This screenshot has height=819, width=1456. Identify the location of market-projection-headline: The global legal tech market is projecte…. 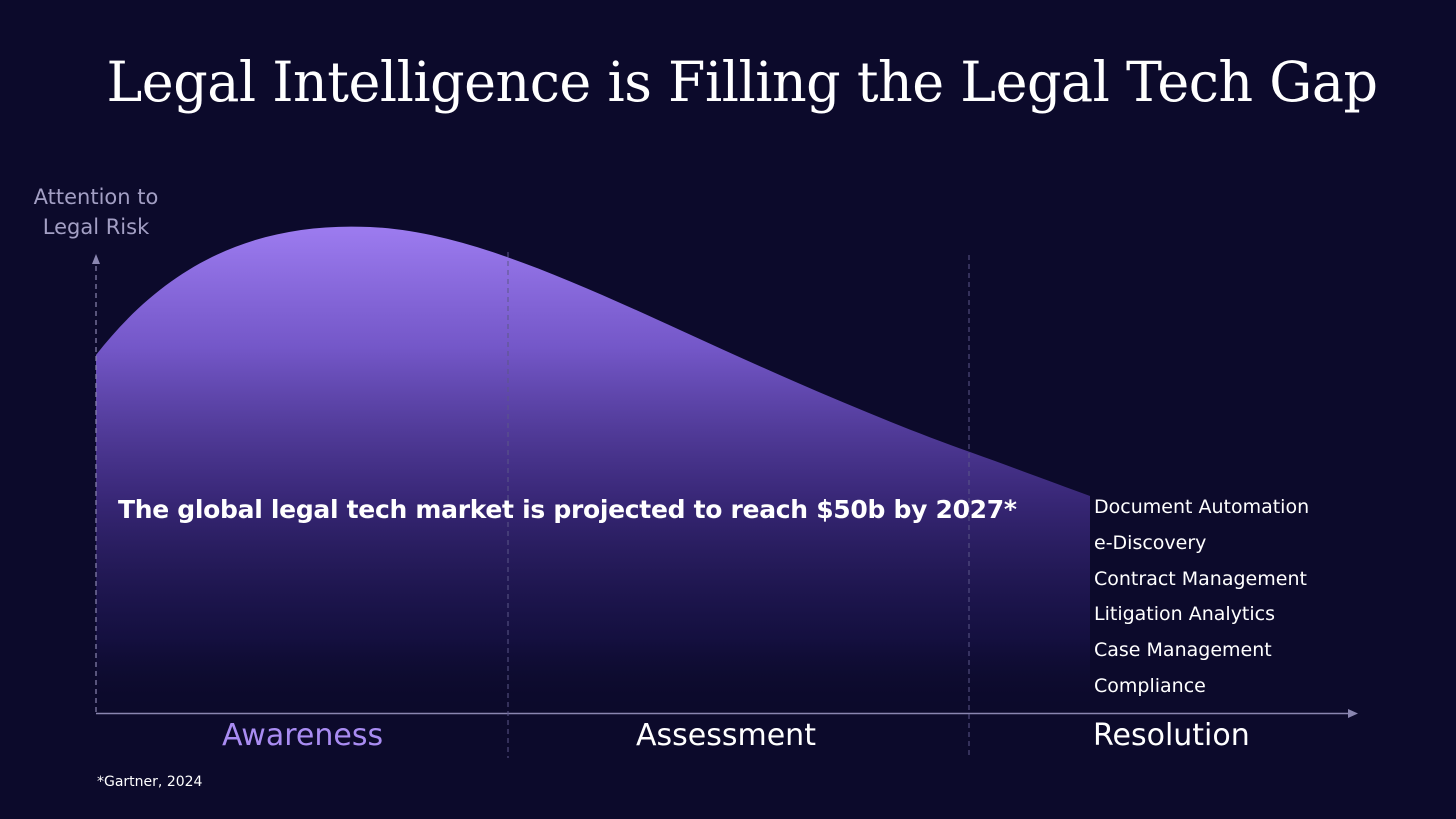
(567, 509).